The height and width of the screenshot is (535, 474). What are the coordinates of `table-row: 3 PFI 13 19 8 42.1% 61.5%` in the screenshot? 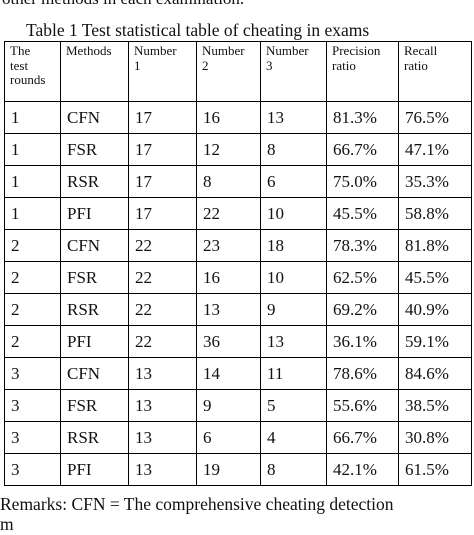 It's located at (238, 469).